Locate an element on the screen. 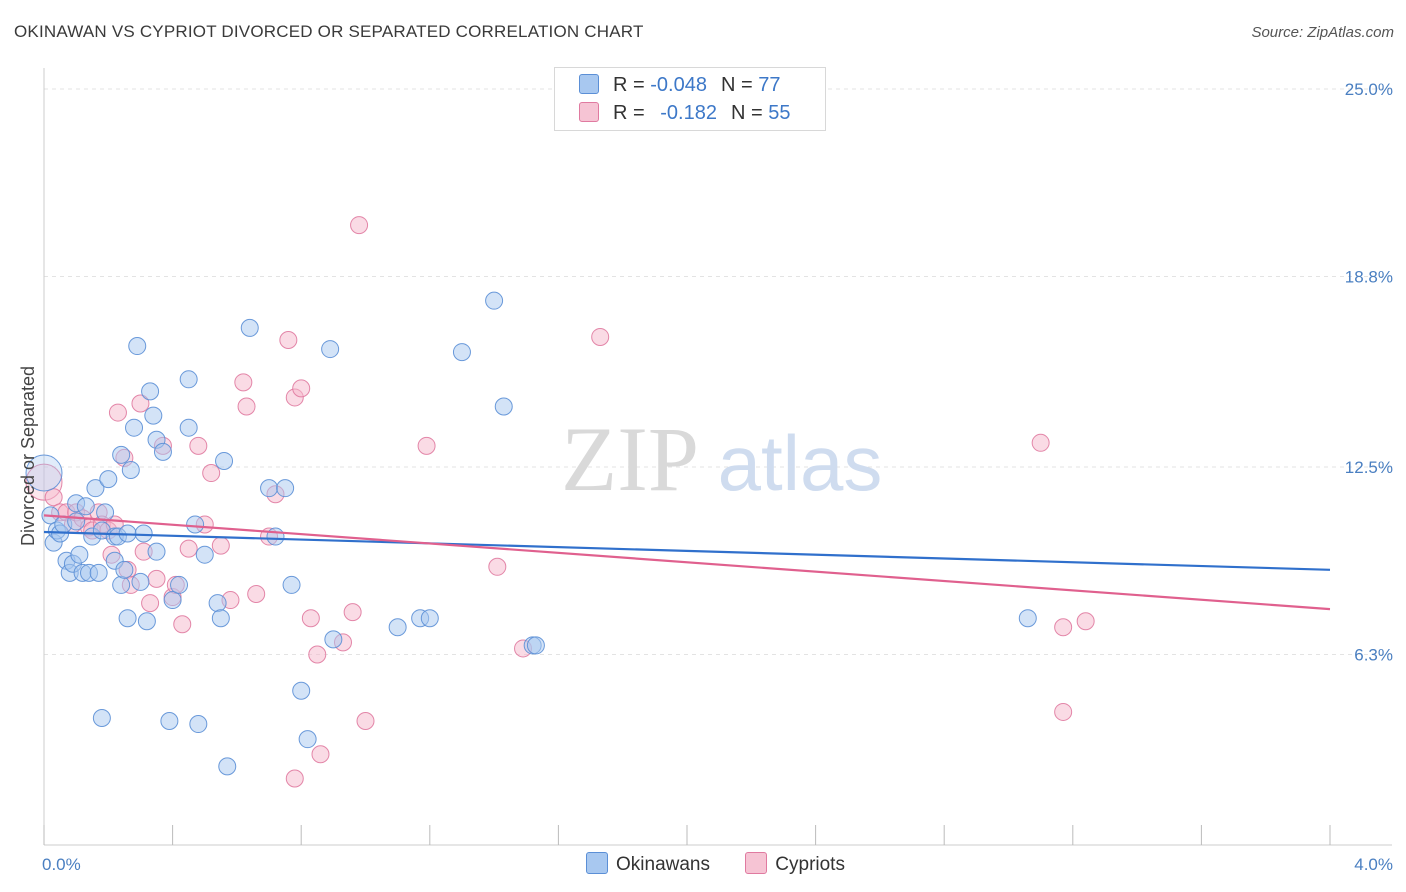 The width and height of the screenshot is (1406, 892). legend-r-value: -0.048 is located at coordinates (678, 85).